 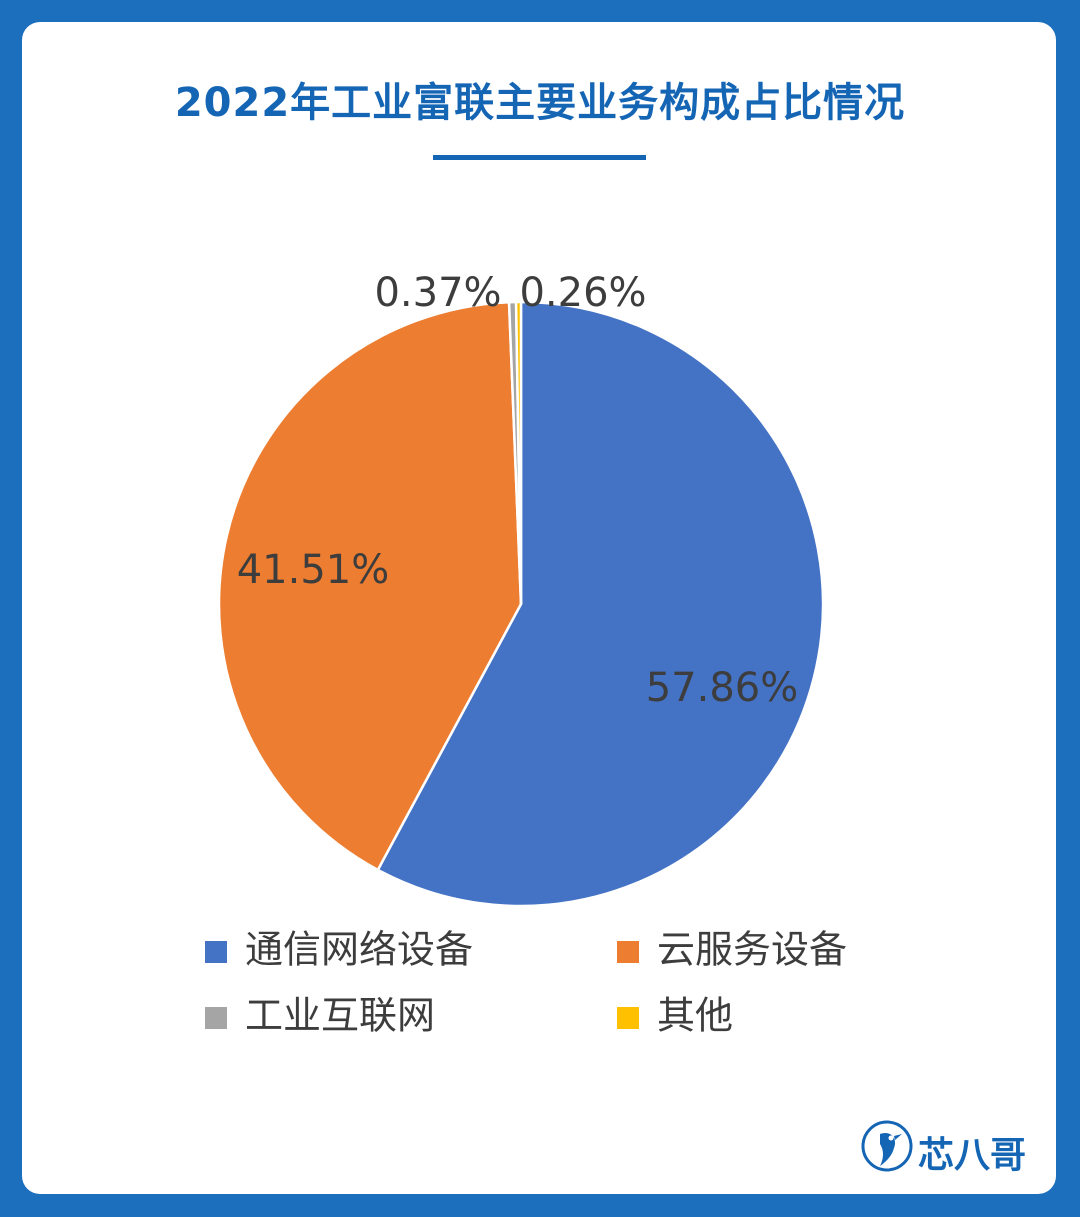 I want to click on legend-label-4: 其他, so click(x=695, y=1016).